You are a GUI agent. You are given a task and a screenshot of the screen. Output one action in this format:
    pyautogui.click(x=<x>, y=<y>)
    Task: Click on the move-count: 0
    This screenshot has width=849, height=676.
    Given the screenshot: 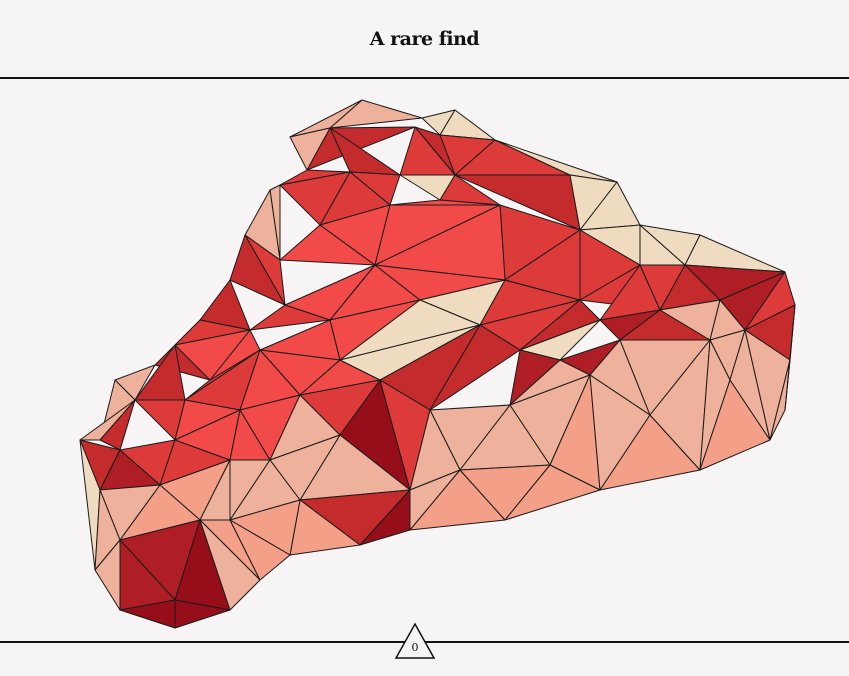 What is the action you would take?
    pyautogui.click(x=415, y=647)
    